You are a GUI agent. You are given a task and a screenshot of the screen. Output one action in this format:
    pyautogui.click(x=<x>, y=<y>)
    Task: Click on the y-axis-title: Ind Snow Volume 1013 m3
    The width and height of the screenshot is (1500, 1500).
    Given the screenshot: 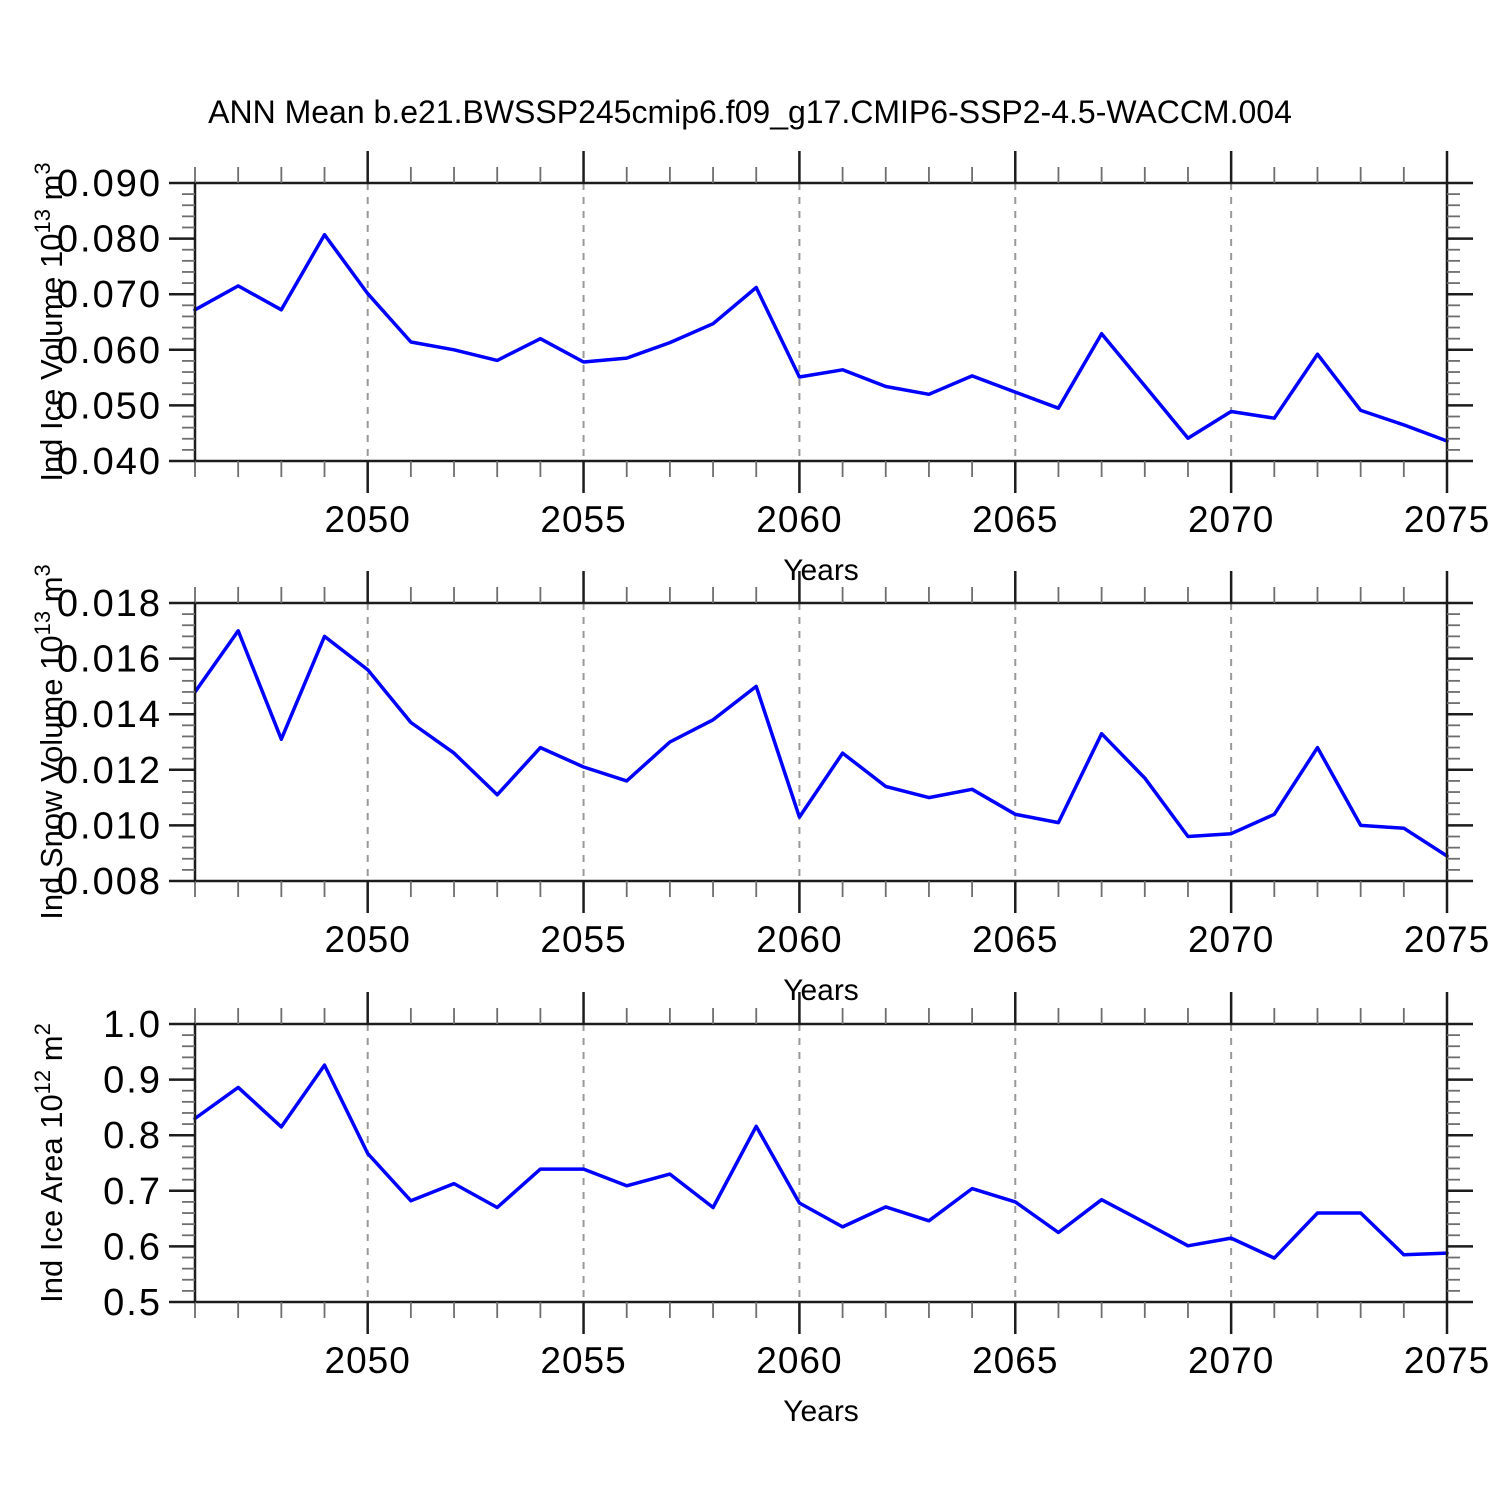 What is the action you would take?
    pyautogui.click(x=49, y=742)
    